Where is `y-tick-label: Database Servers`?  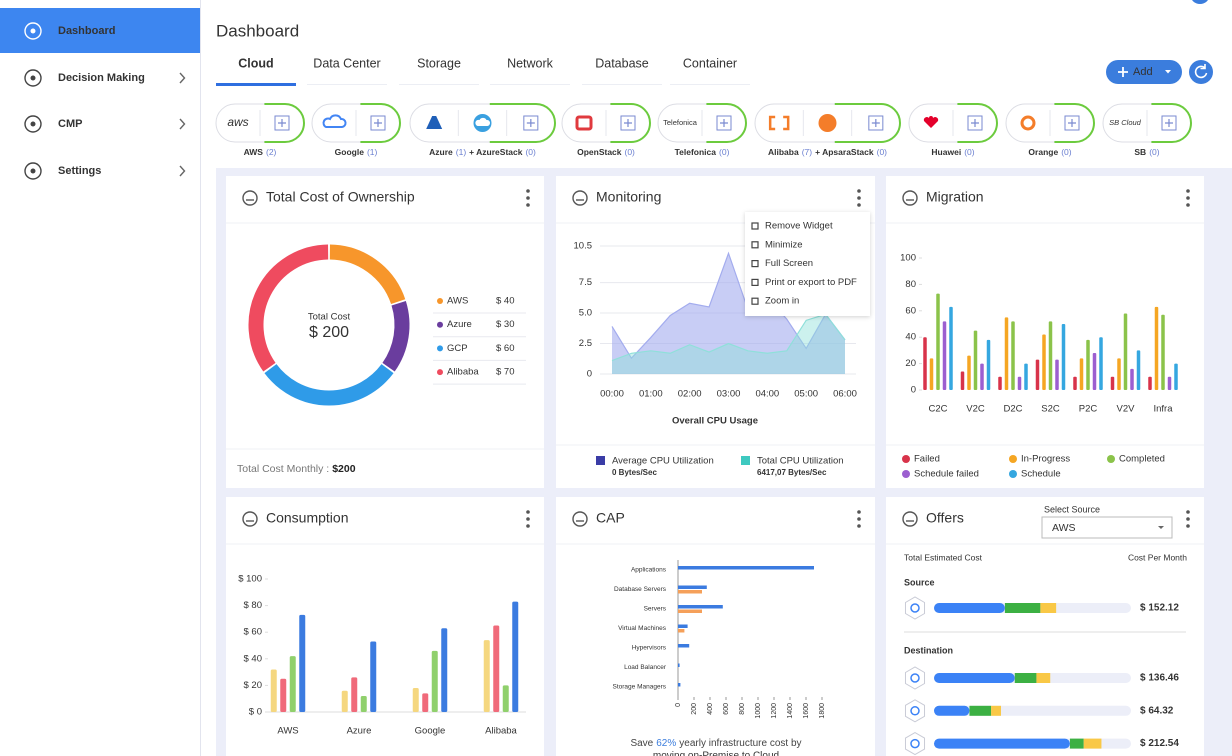
y-tick-label: Database Servers is located at coordinates (640, 589).